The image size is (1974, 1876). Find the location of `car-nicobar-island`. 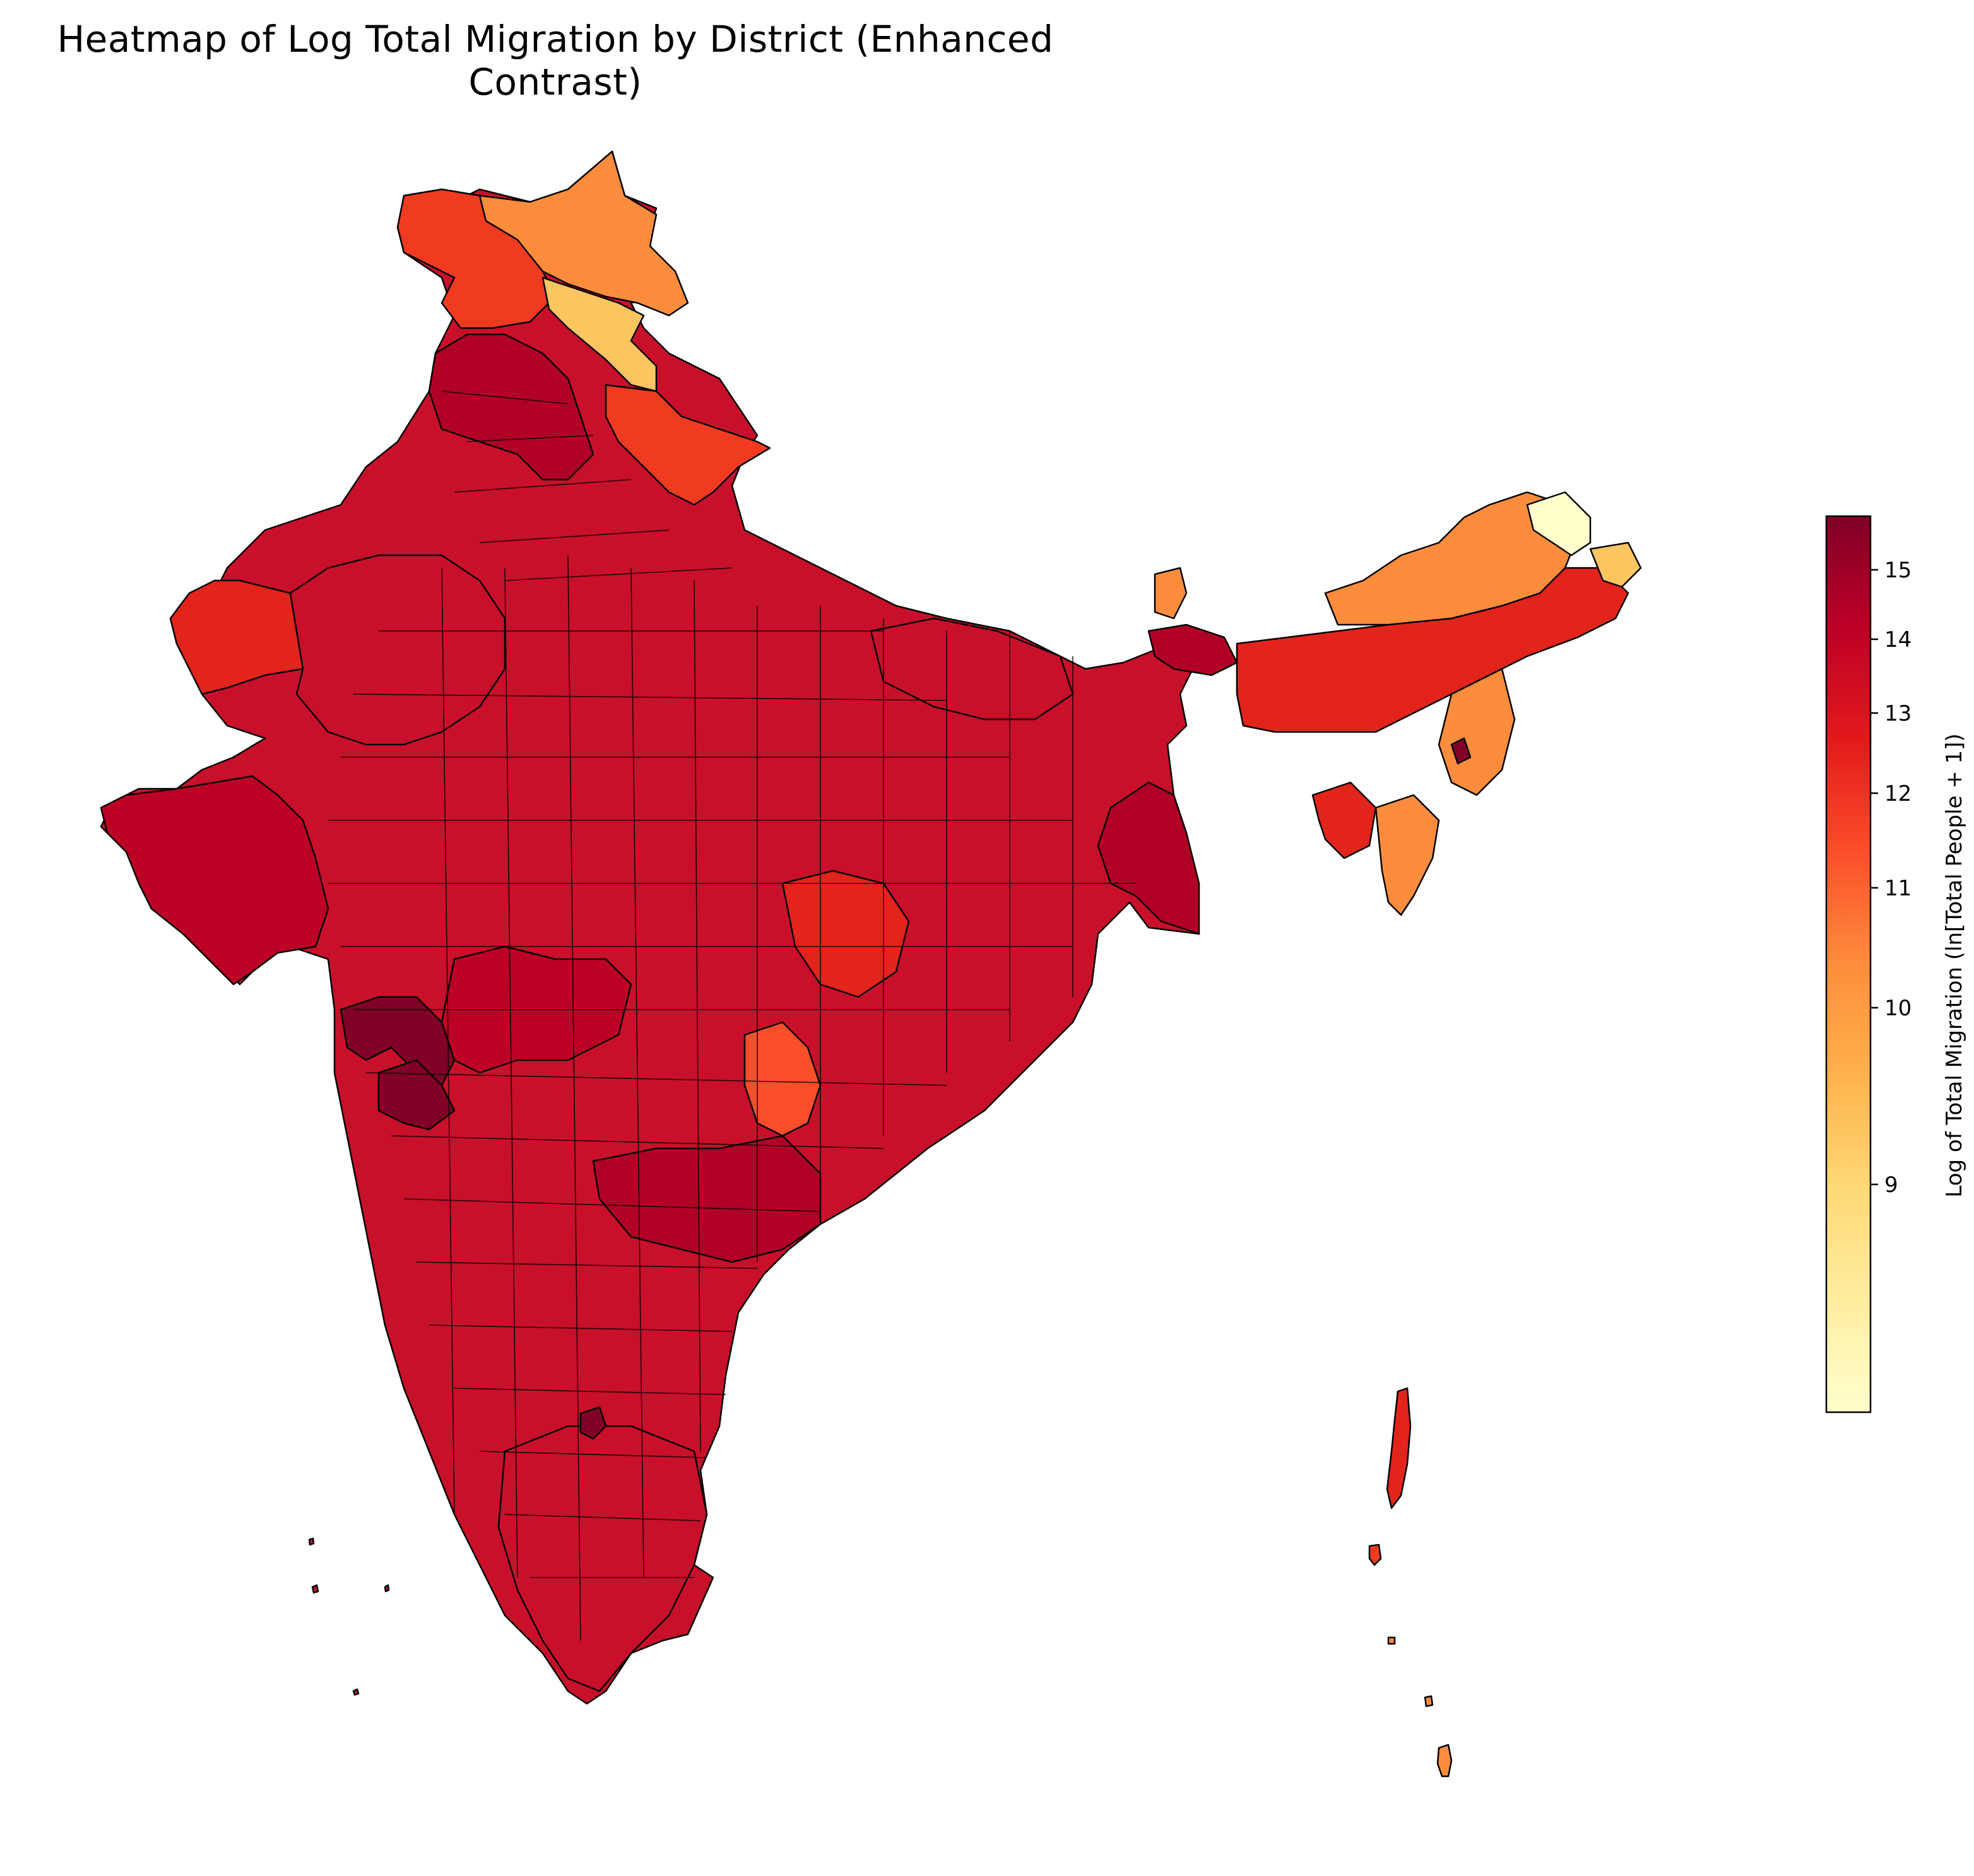

car-nicobar-island is located at coordinates (1391, 1640).